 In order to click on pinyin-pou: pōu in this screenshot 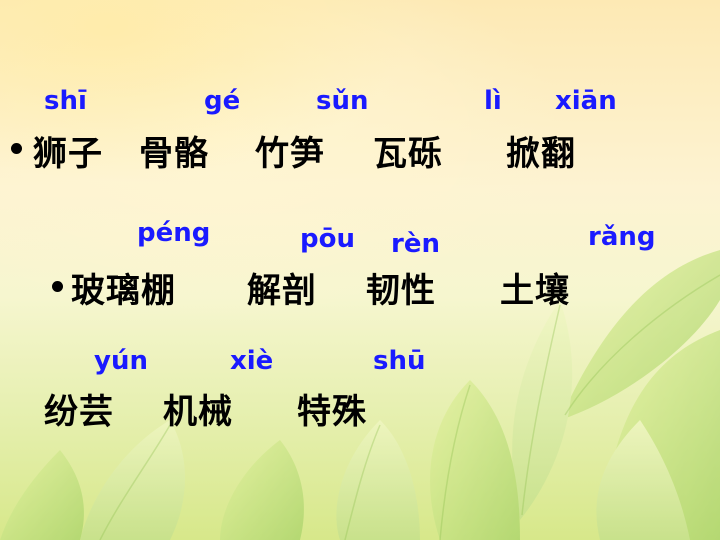, I will do `click(327, 239)`.